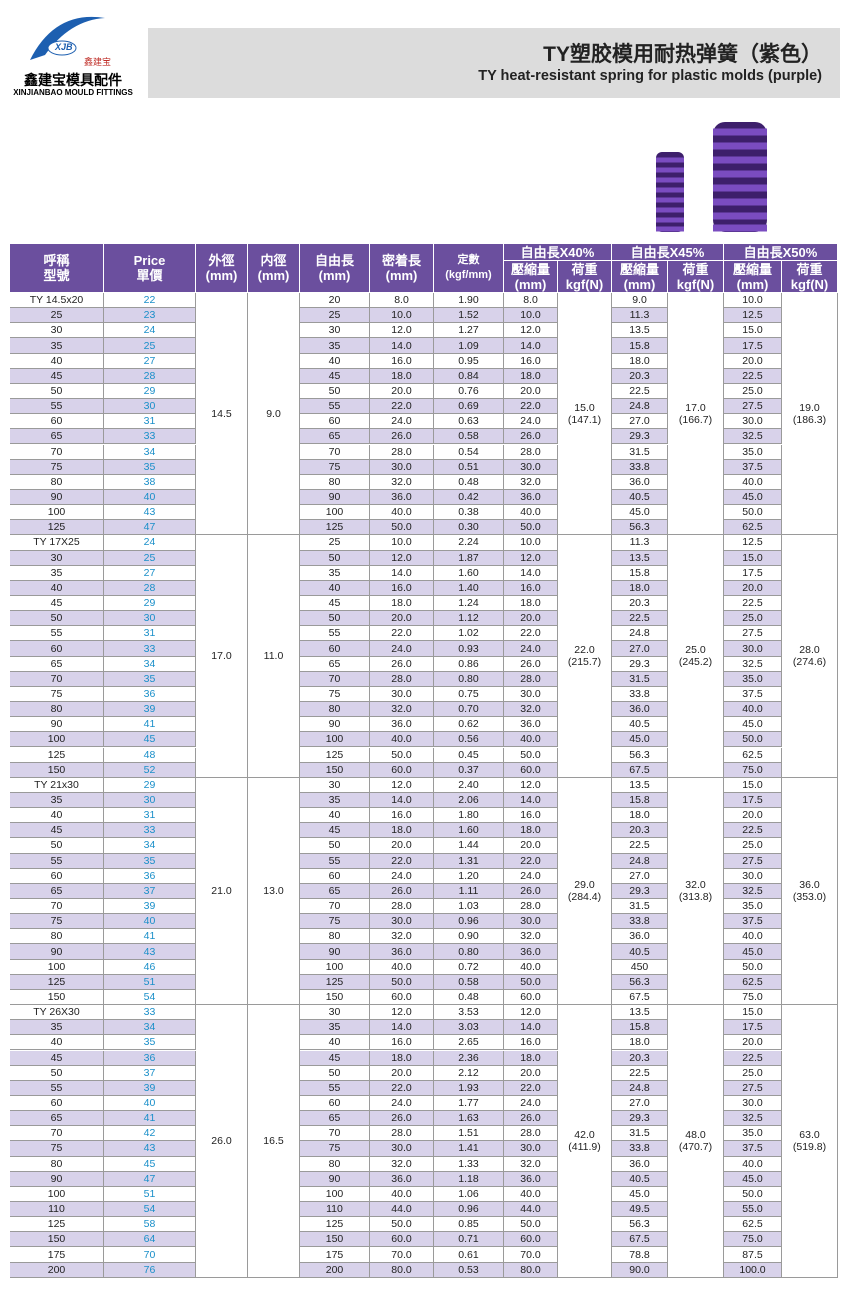 The image size is (850, 1291). What do you see at coordinates (402, 1179) in the screenshot?
I see `data-cell: 36.0` at bounding box center [402, 1179].